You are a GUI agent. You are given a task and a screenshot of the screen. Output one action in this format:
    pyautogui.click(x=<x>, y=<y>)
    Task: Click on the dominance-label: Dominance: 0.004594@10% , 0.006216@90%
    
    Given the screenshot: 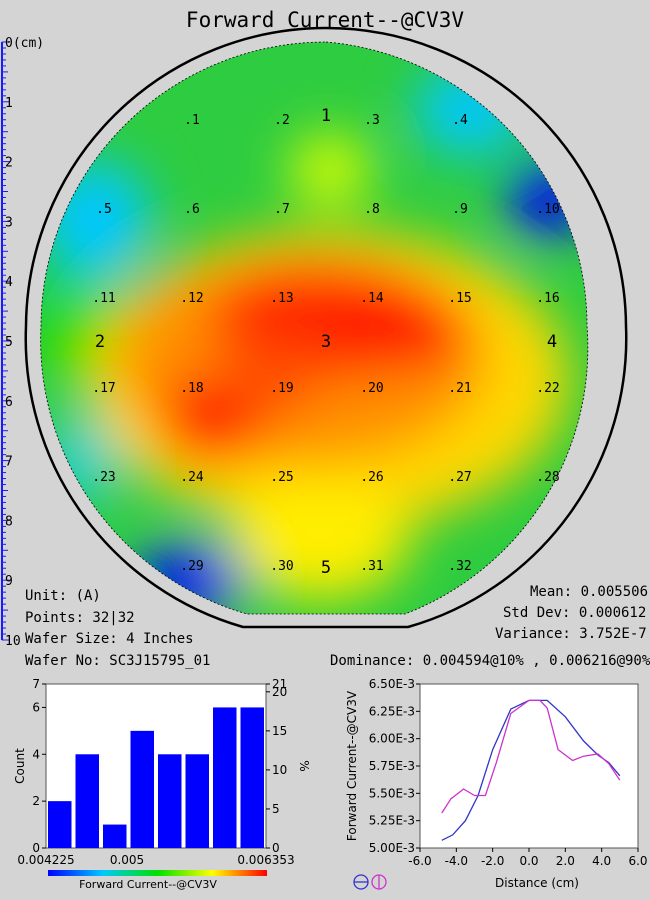 What is the action you would take?
    pyautogui.click(x=490, y=661)
    